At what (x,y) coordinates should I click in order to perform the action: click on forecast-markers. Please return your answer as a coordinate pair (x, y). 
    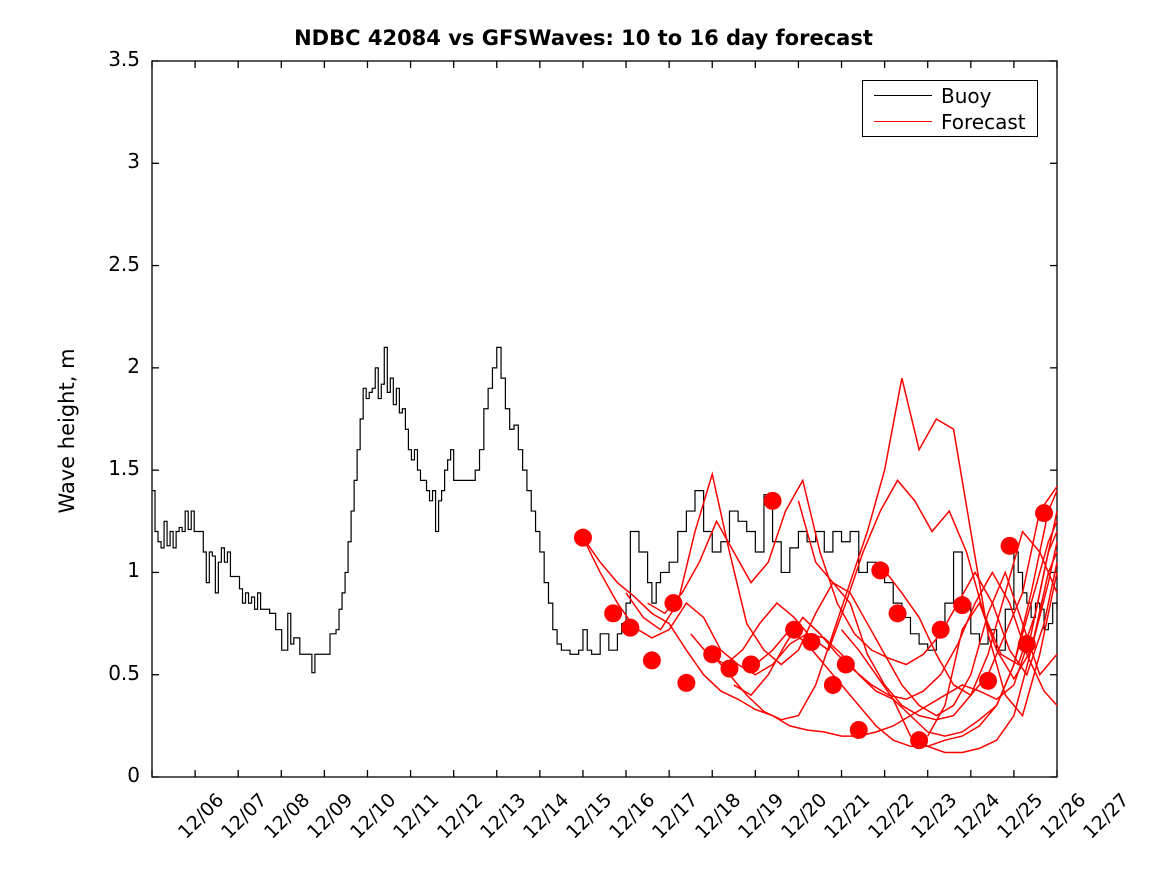
    Looking at the image, I should click on (813, 620).